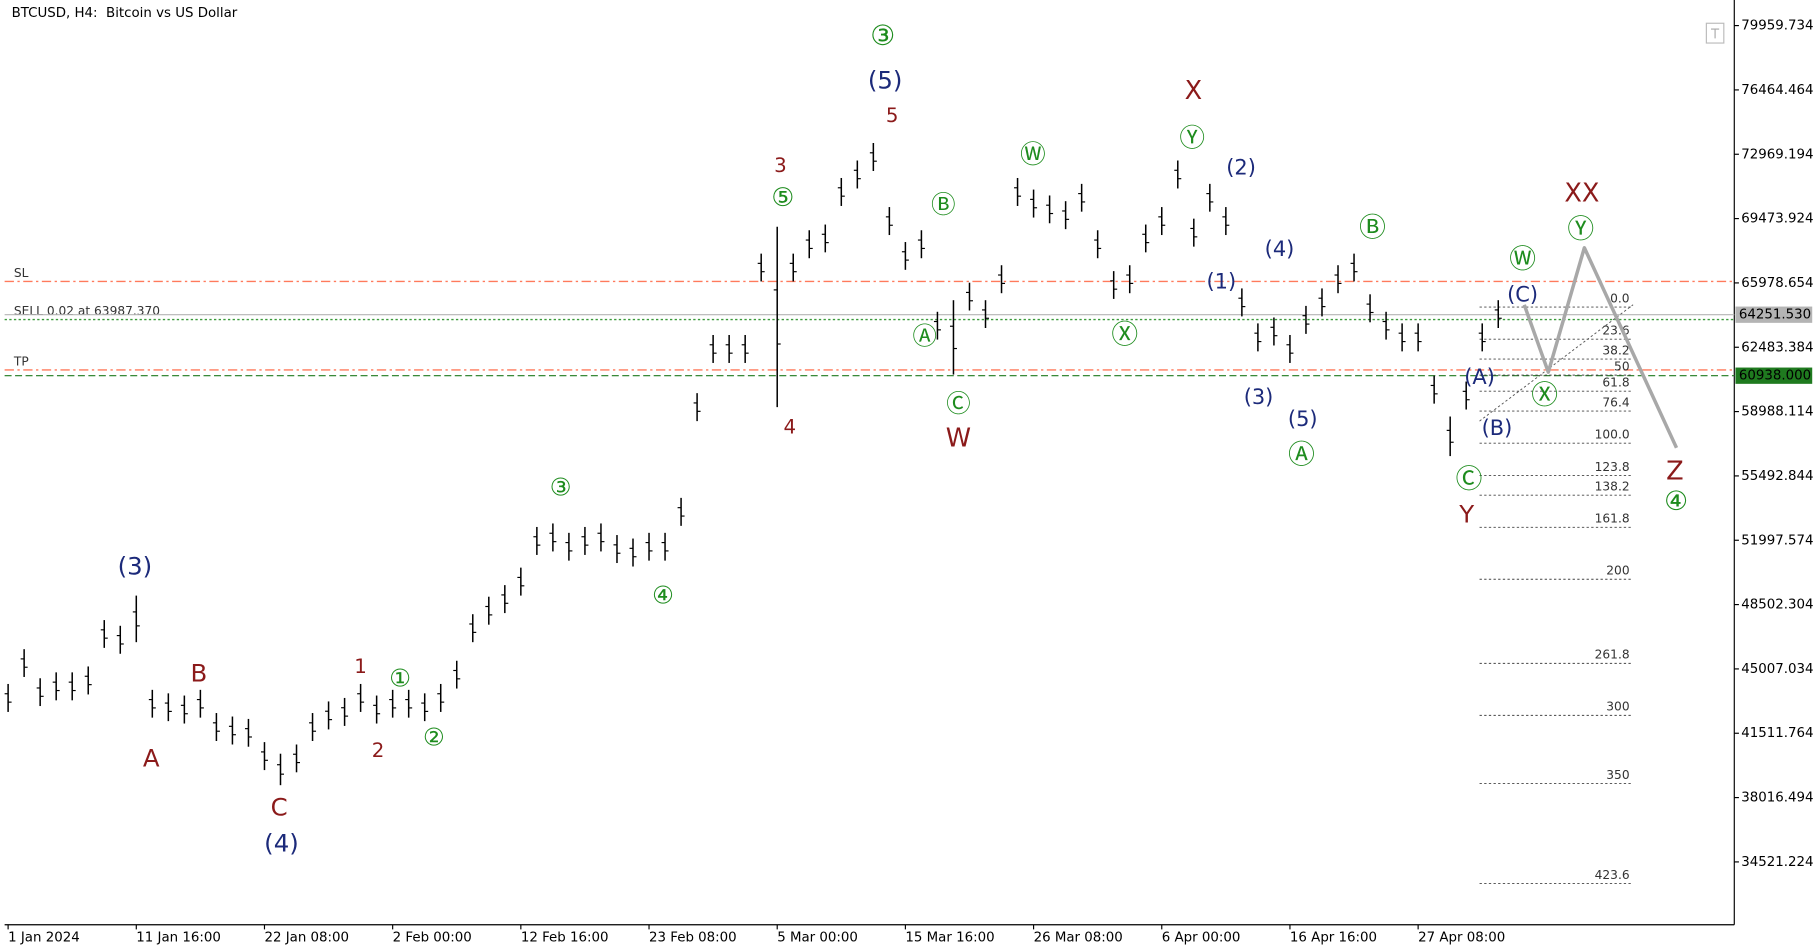 This screenshot has width=1818, height=948. I want to click on fib-label: 100.0, so click(1612, 435).